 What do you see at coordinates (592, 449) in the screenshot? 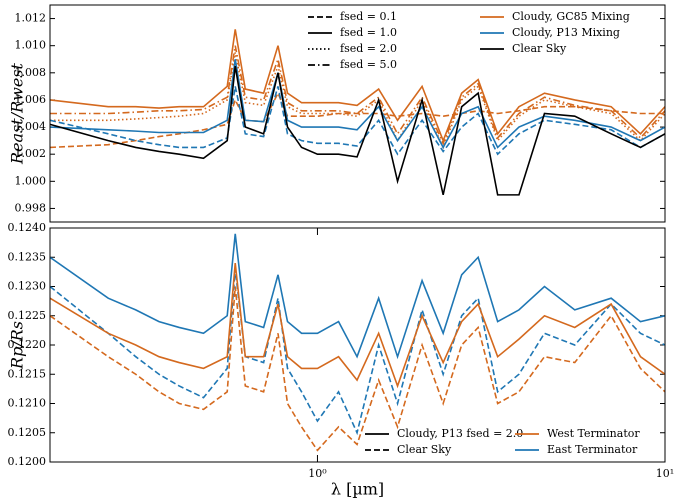
I see `legend-label: East Terminator` at bounding box center [592, 449].